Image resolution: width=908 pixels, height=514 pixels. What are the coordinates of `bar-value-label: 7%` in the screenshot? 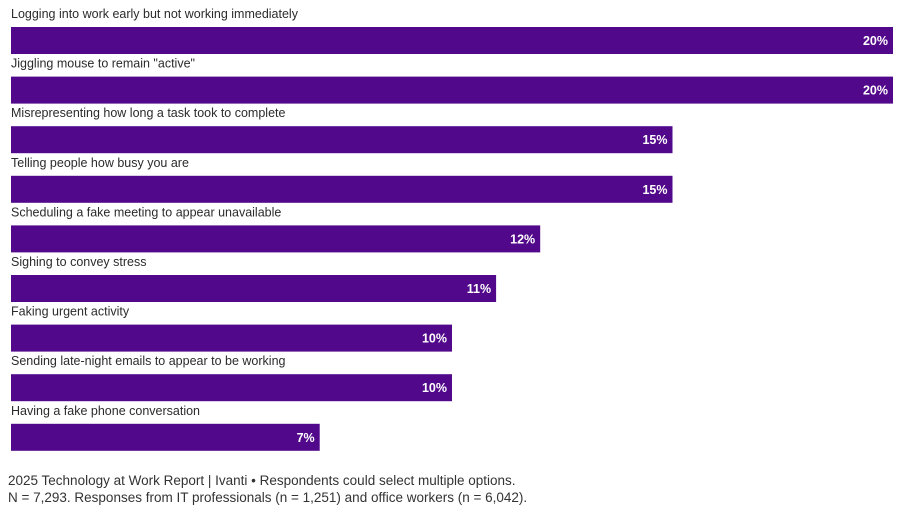 It's located at (306, 438).